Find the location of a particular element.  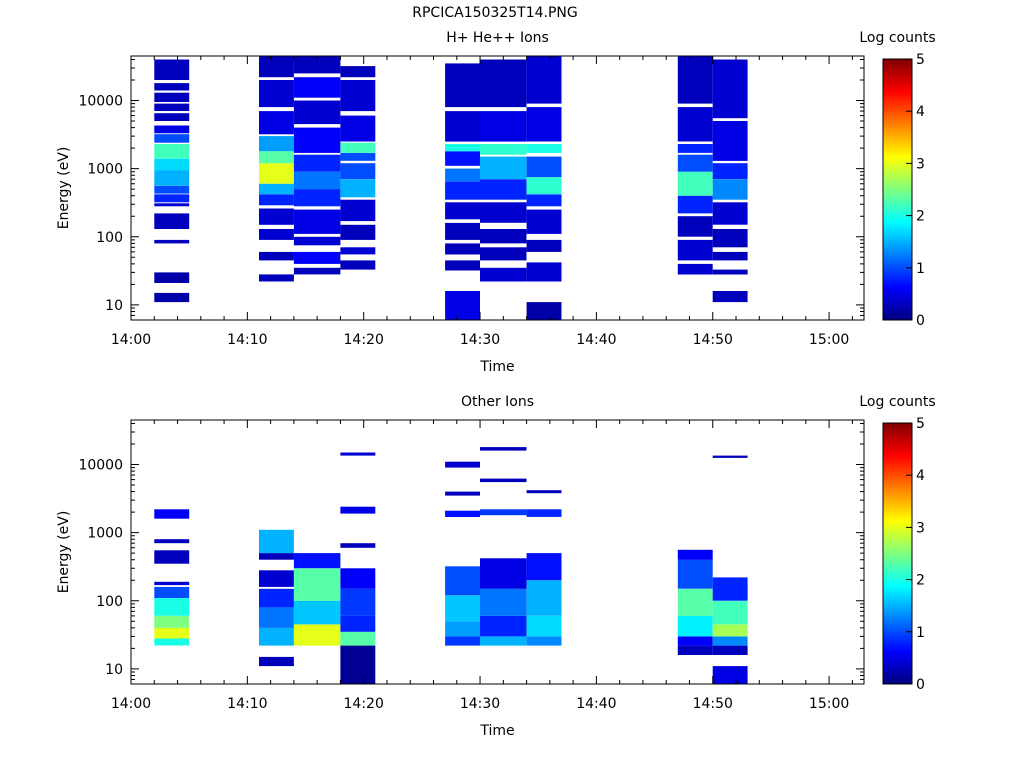

x-tick-label: 14:40 is located at coordinates (596, 340).